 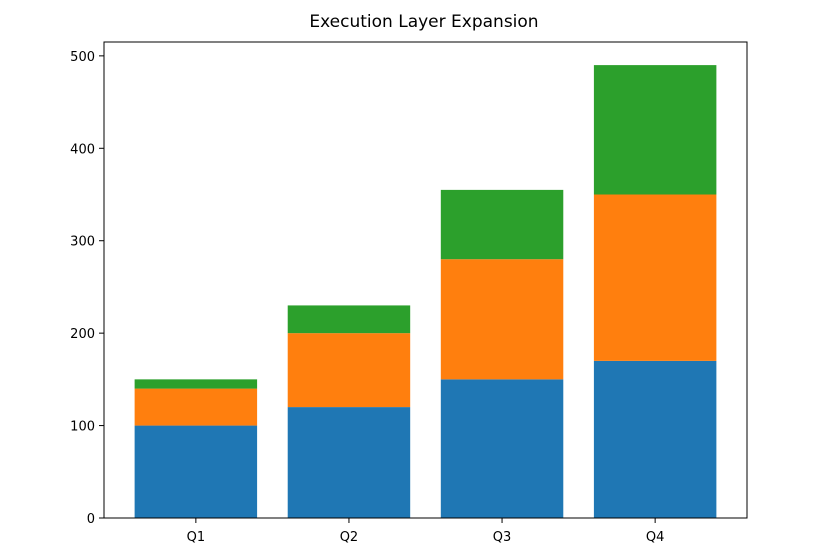 I want to click on y-tick-label-200: 200, so click(x=82, y=334).